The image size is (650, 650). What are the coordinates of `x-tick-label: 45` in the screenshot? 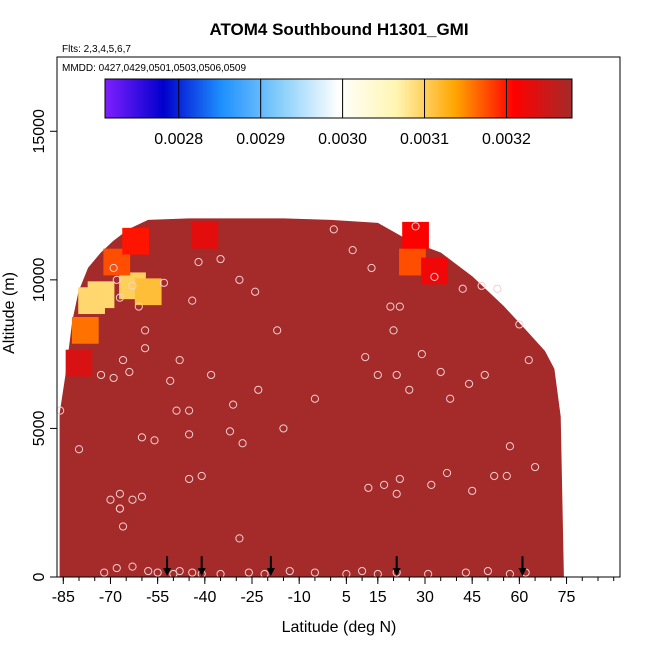 It's located at (472, 597).